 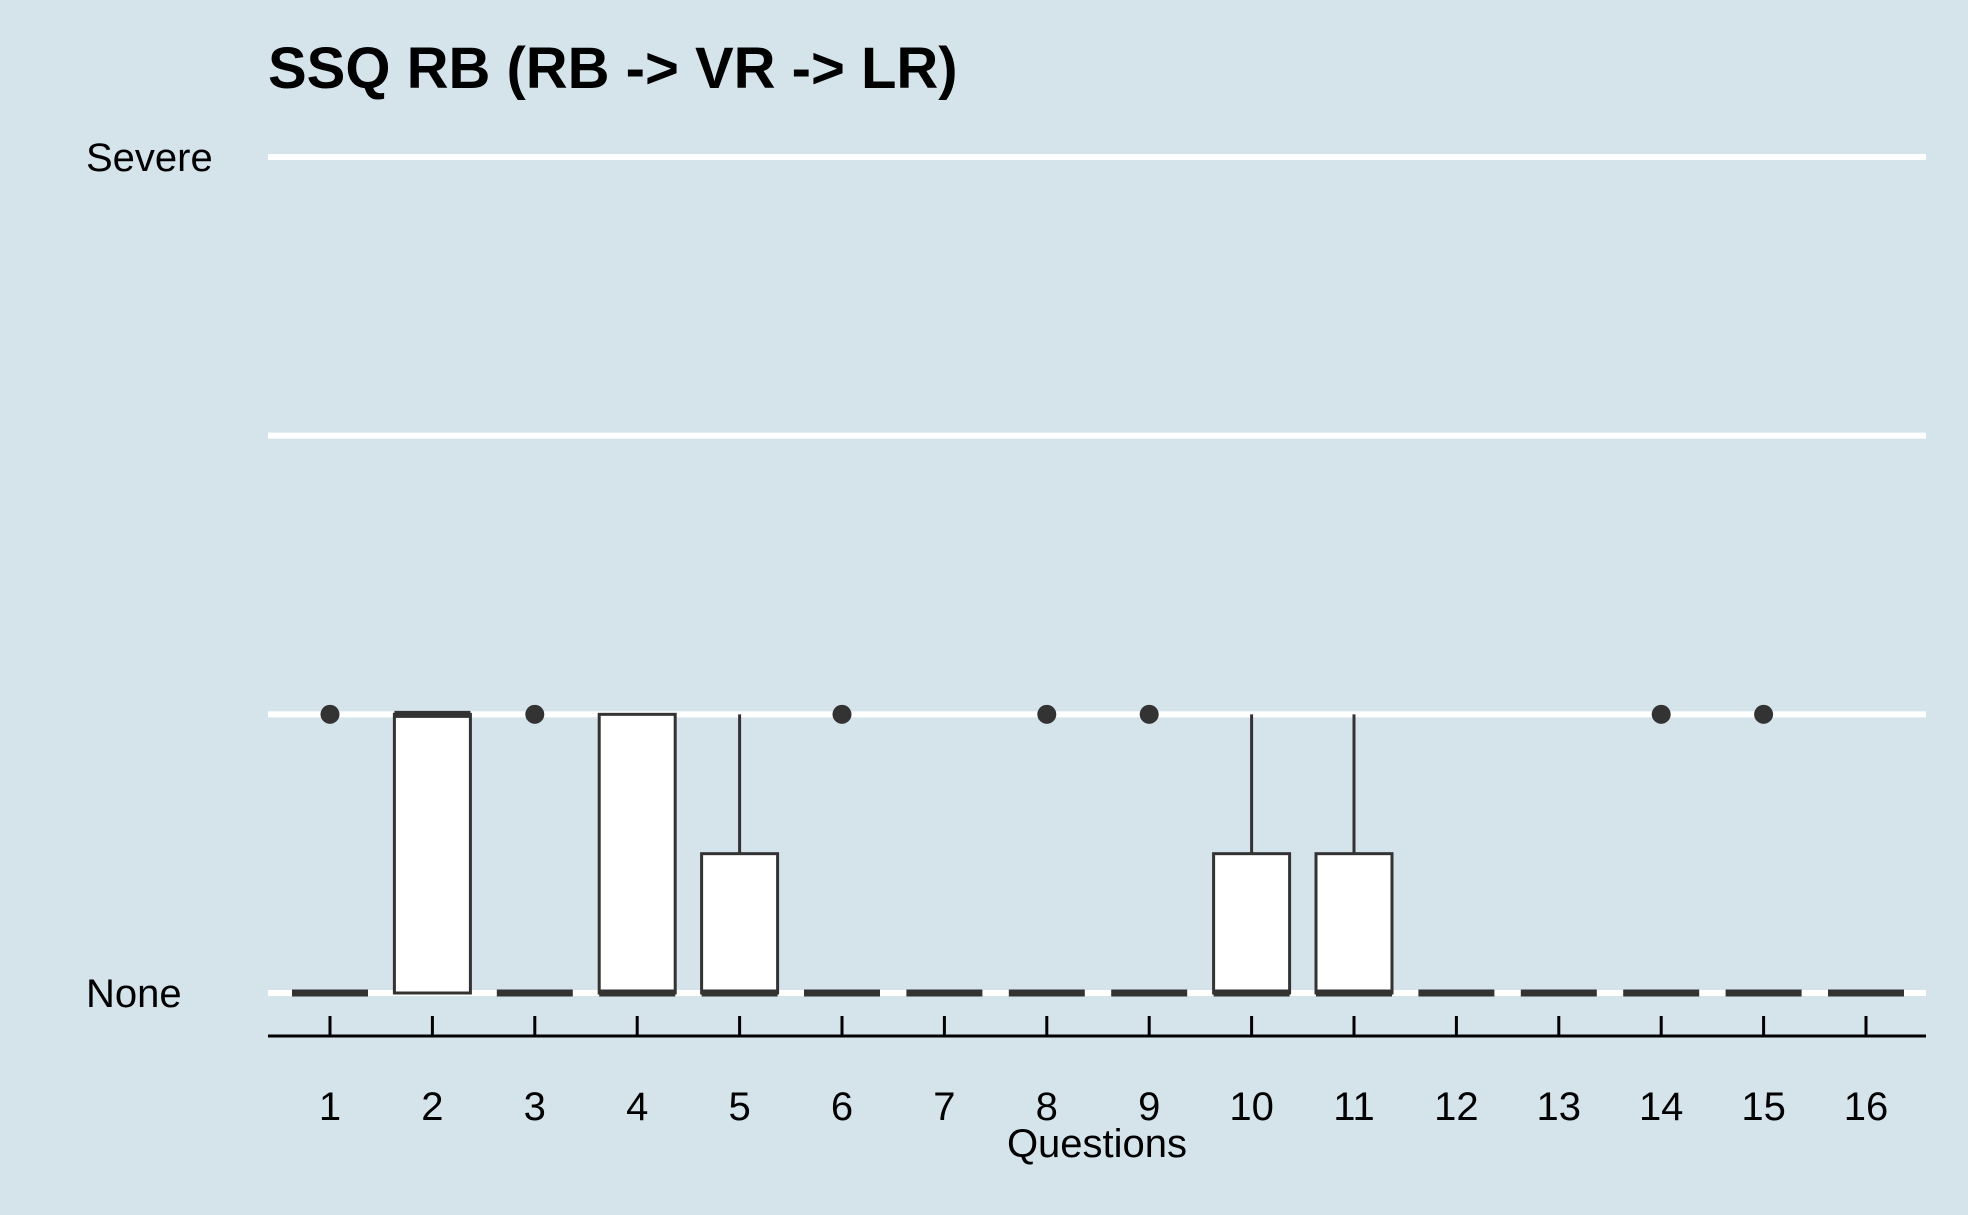 I want to click on x-tick-label-16: 16, so click(x=1866, y=1107).